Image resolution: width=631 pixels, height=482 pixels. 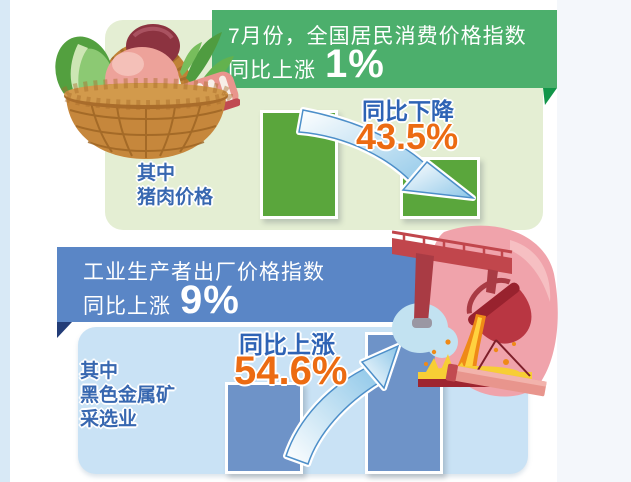 I want to click on ppi-label-line3: 采选业, so click(x=109, y=419).